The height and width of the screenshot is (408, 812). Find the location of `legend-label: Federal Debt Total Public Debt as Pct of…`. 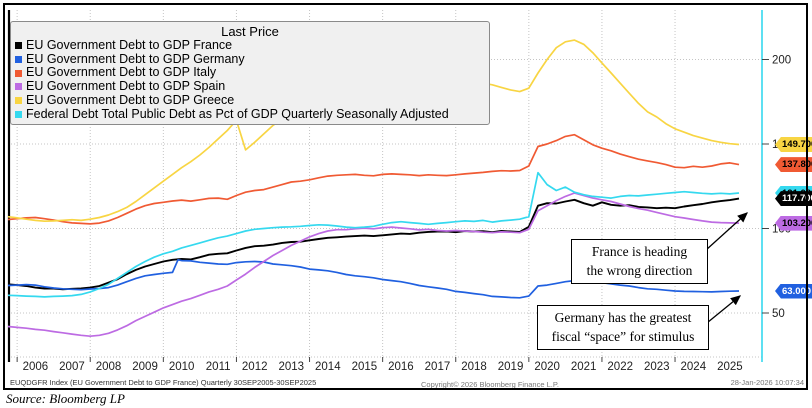

legend-label: Federal Debt Total Public Debt as Pct of… is located at coordinates (237, 113).